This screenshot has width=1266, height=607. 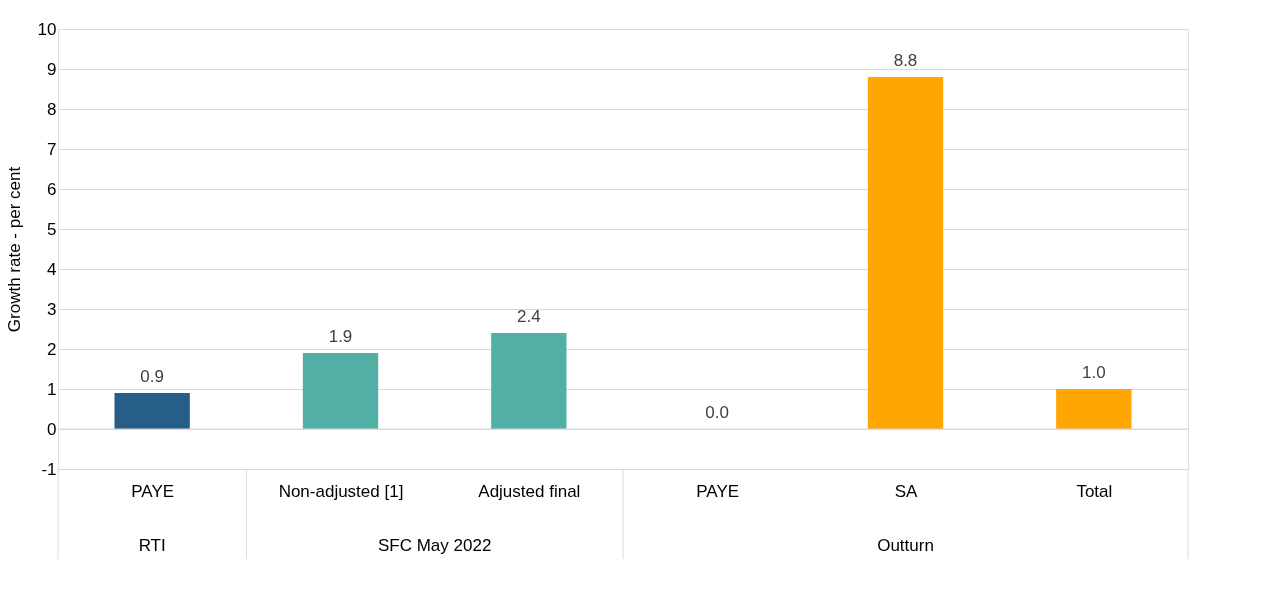 I want to click on y-tick-label: 8, so click(x=52, y=109).